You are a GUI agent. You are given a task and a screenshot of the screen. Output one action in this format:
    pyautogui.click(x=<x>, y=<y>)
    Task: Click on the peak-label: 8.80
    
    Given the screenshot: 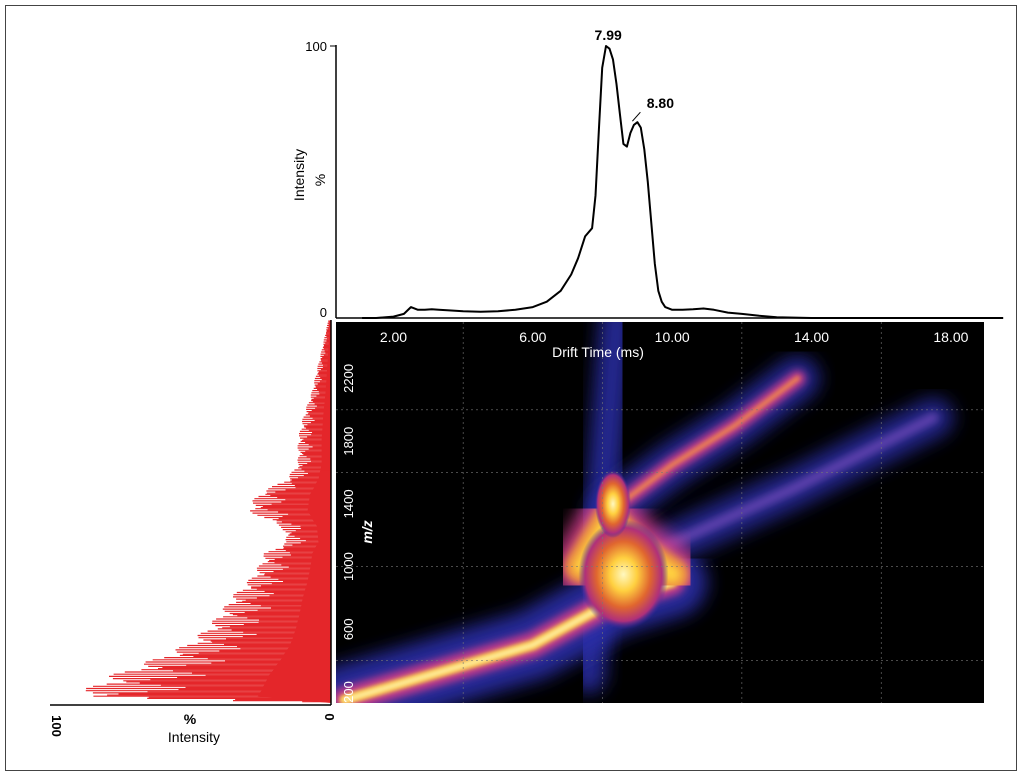 What is the action you would take?
    pyautogui.click(x=660, y=103)
    